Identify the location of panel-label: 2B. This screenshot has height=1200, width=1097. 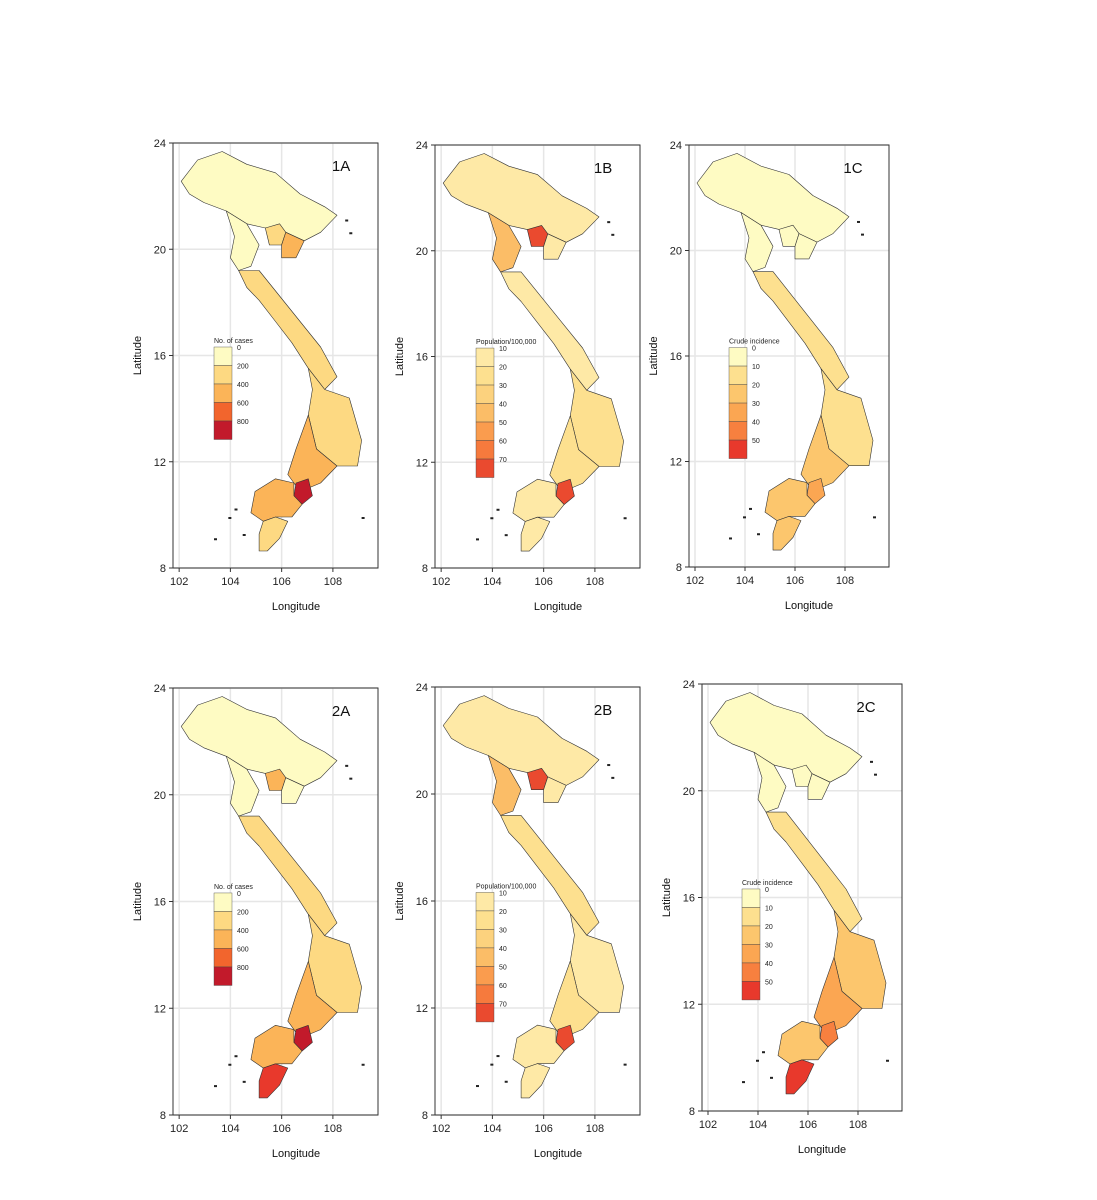
(603, 710).